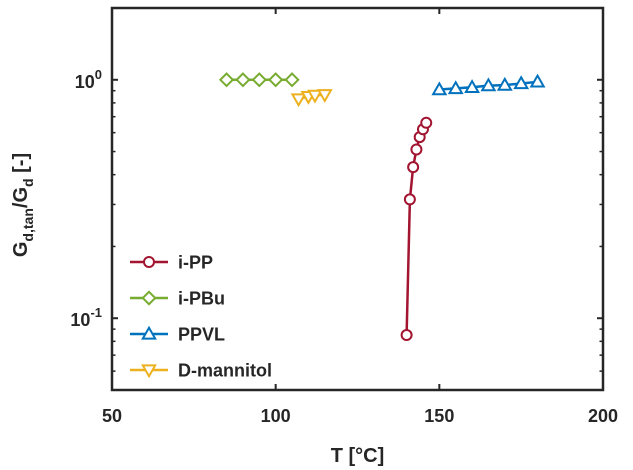 The image size is (633, 470). Describe the element at coordinates (86, 317) in the screenshot. I see `y-tick-label: 10⁻¹` at that location.